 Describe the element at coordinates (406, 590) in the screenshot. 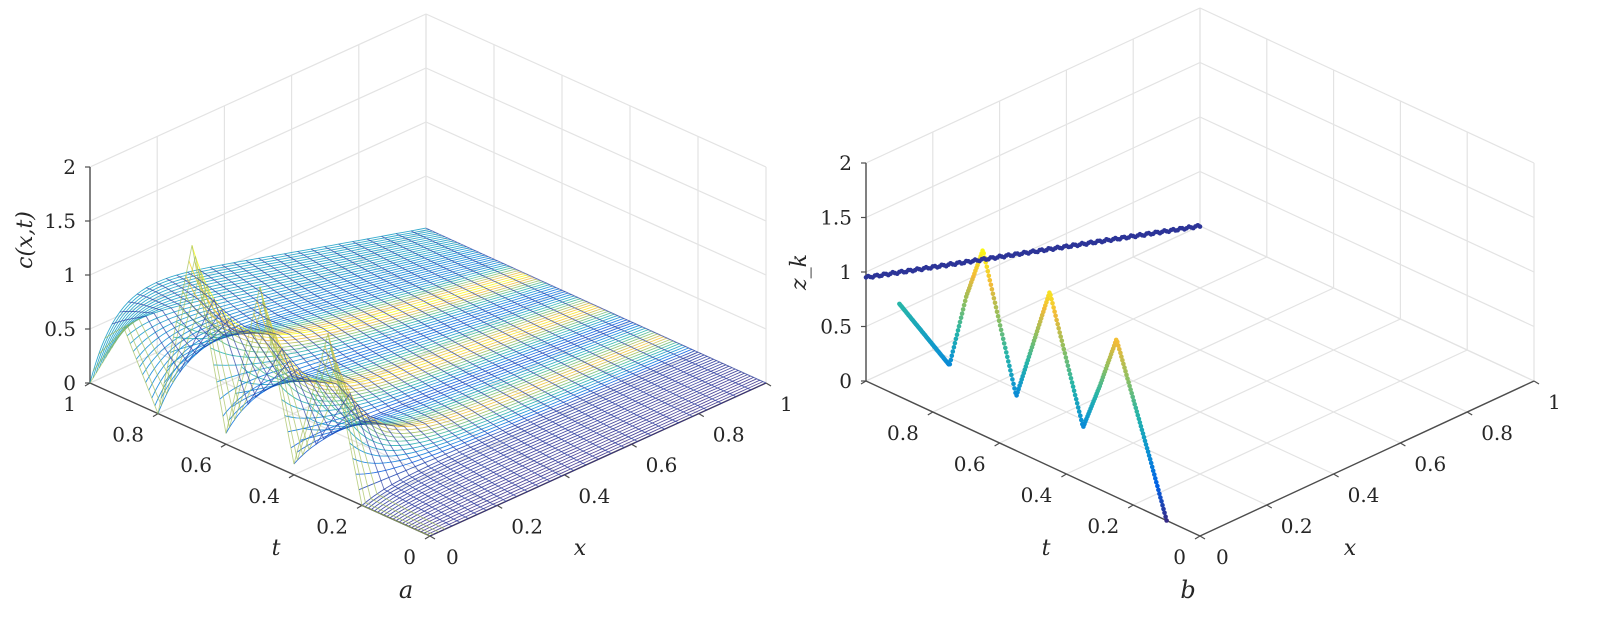

I see `panel-label: a` at that location.